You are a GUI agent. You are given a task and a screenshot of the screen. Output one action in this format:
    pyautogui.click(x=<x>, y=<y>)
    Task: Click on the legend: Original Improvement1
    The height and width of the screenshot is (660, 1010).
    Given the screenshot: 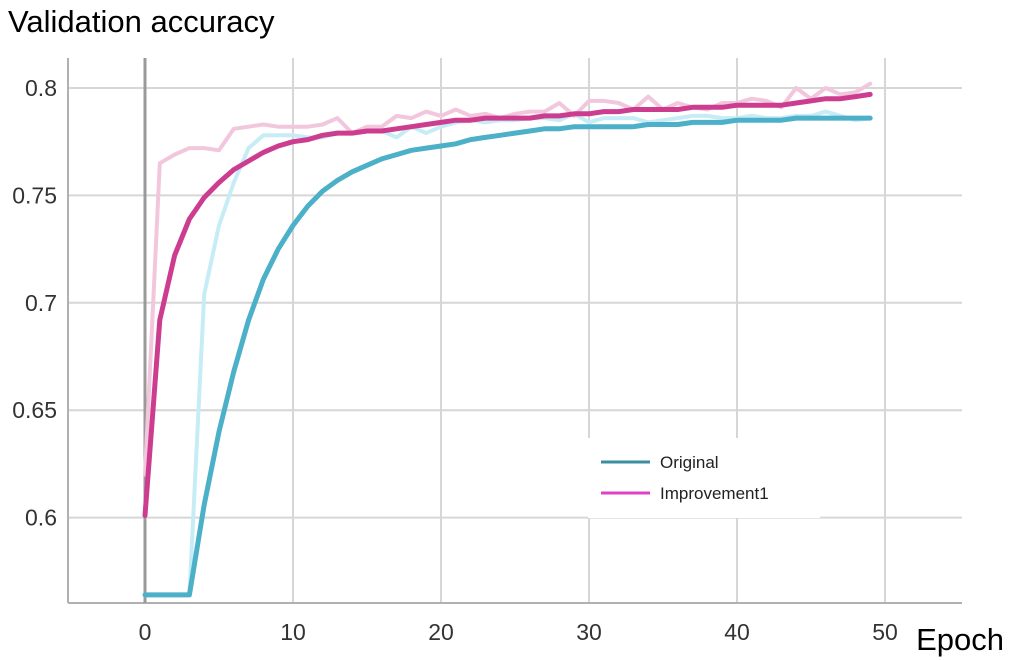 What is the action you would take?
    pyautogui.click(x=704, y=478)
    